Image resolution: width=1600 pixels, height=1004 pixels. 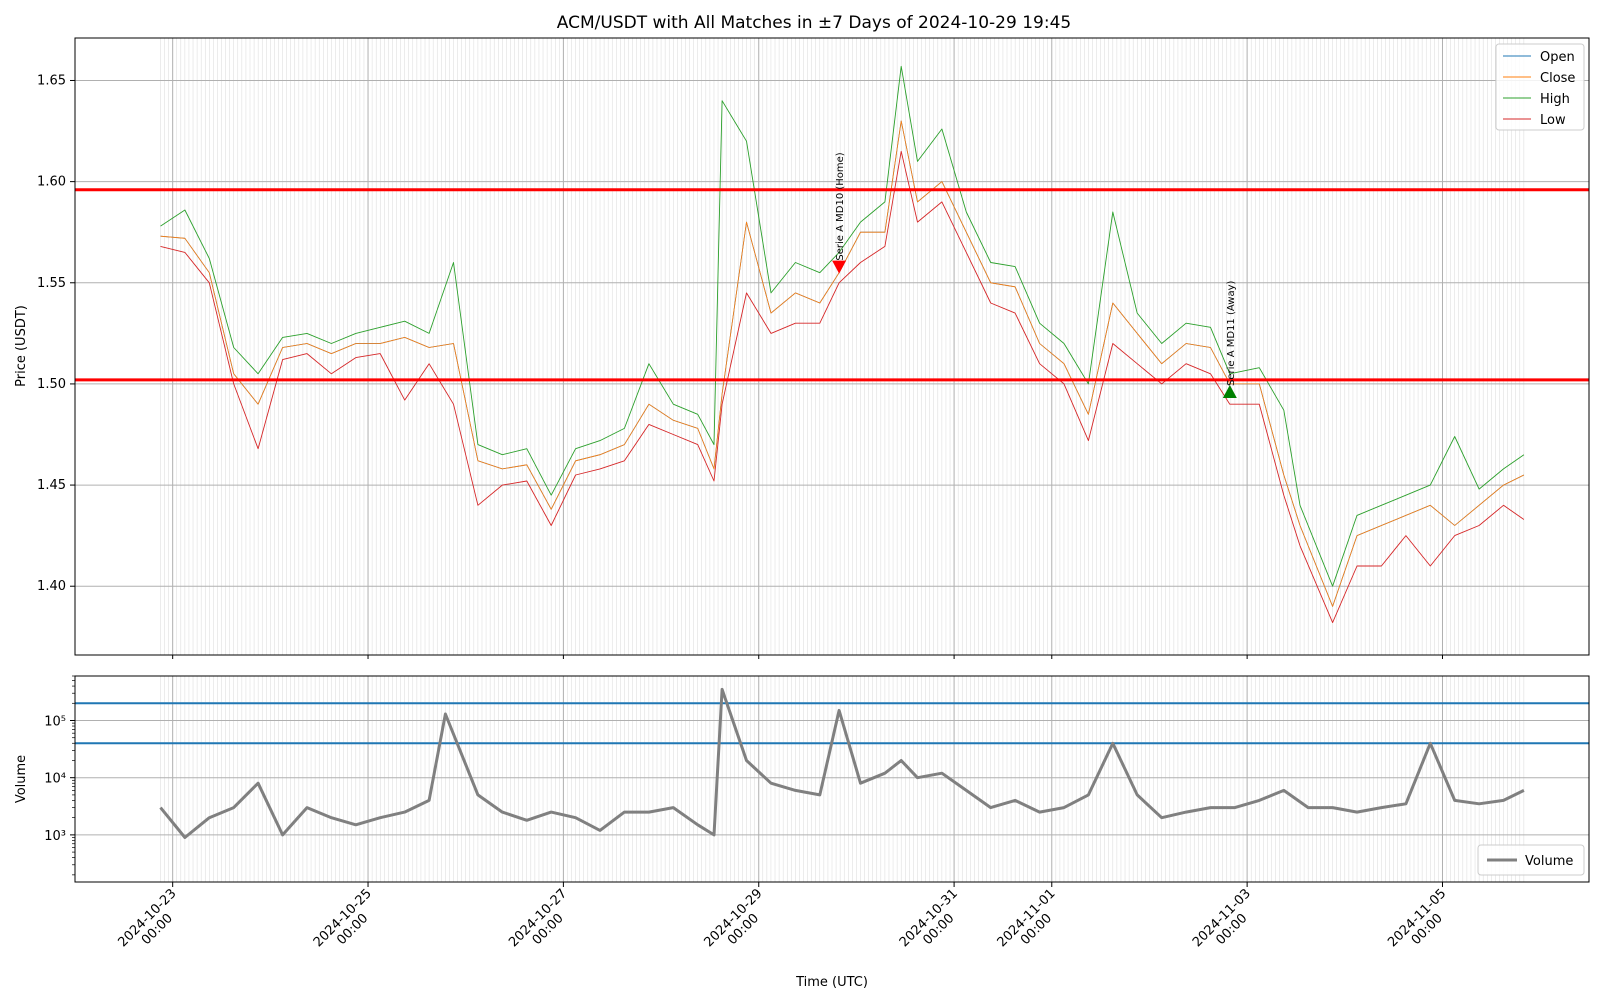 What do you see at coordinates (1549, 861) in the screenshot?
I see `volume-legend-label: Volume` at bounding box center [1549, 861].